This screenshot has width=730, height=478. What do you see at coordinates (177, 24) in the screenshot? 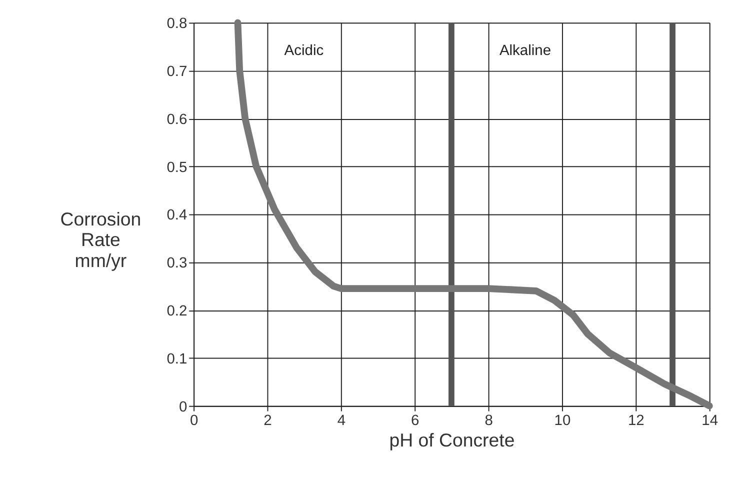
I see `y-tick-label: 0.8` at bounding box center [177, 24].